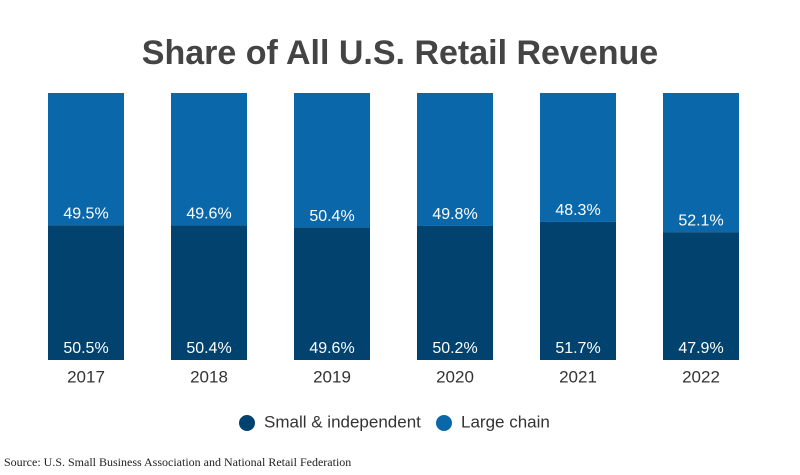 The width and height of the screenshot is (800, 475). What do you see at coordinates (455, 376) in the screenshot?
I see `x-tick-label: 2020` at bounding box center [455, 376].